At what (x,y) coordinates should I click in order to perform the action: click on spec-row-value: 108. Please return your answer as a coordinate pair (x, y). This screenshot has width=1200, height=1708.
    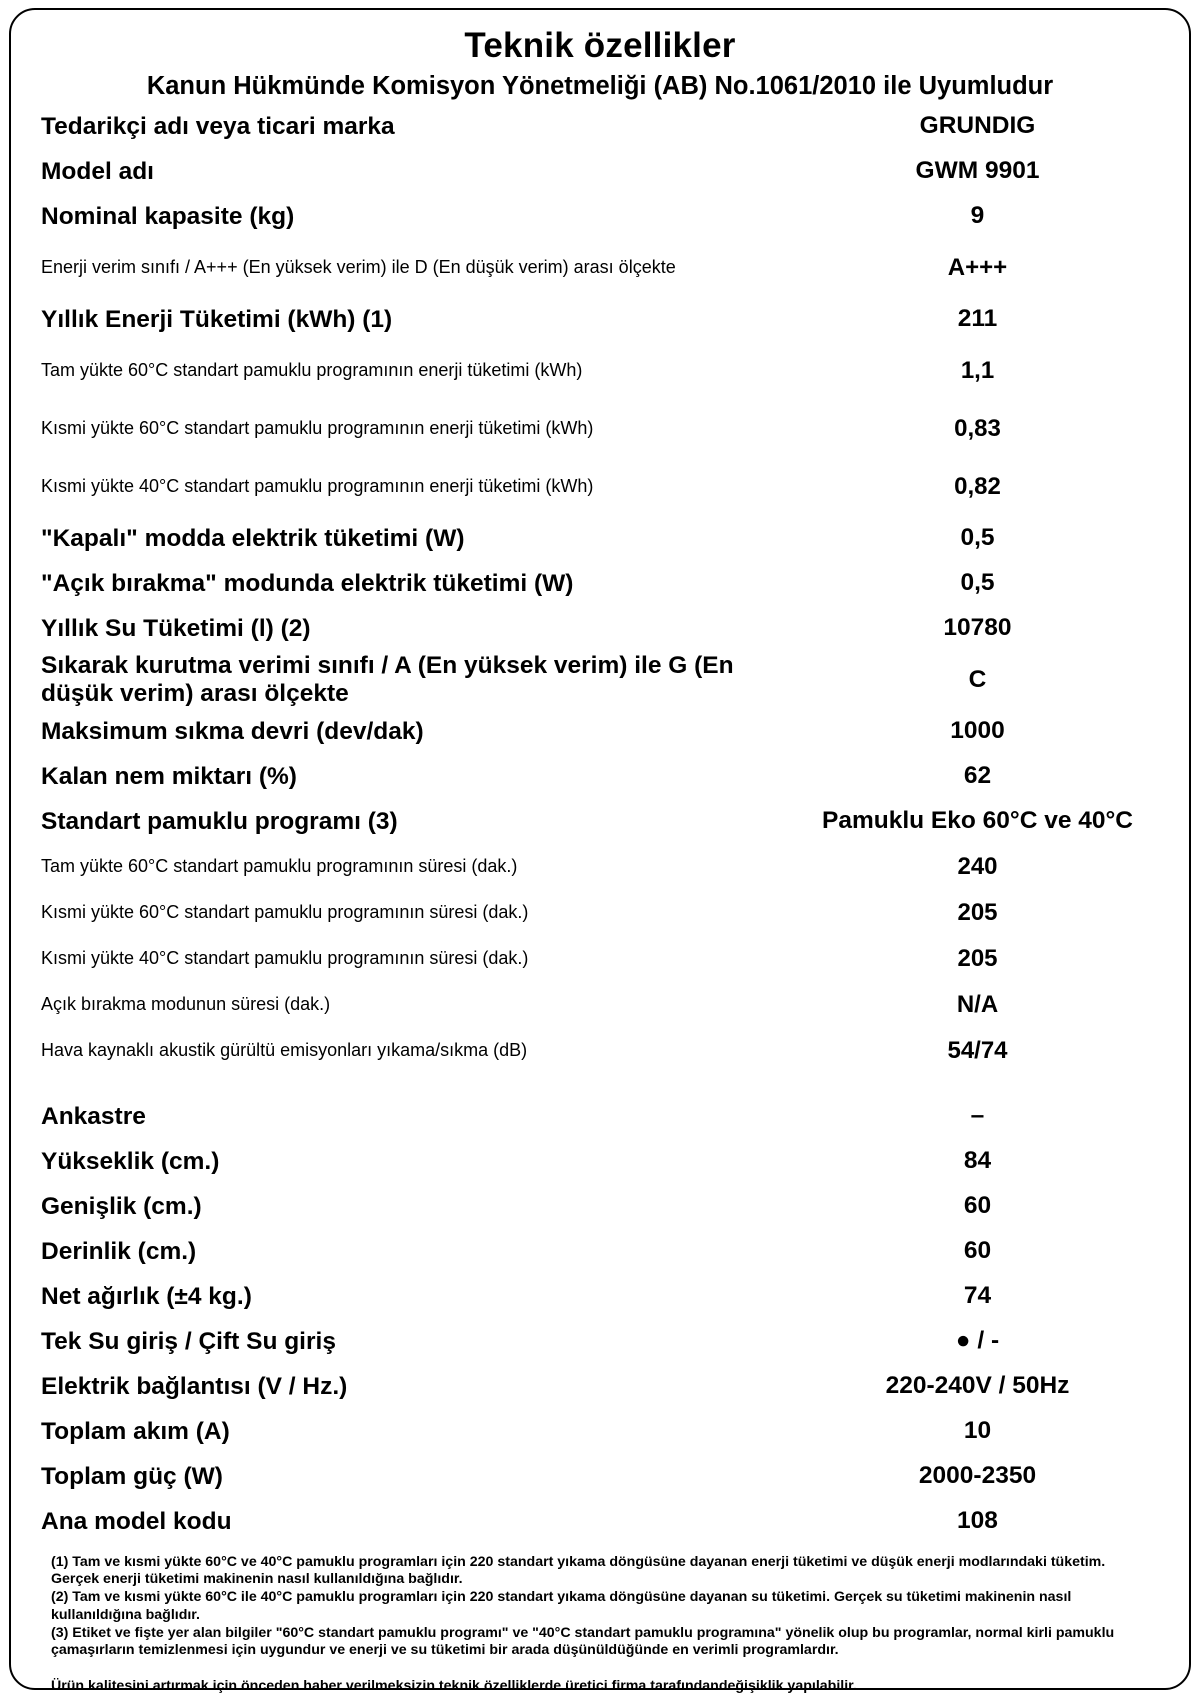
    Looking at the image, I should click on (977, 1521).